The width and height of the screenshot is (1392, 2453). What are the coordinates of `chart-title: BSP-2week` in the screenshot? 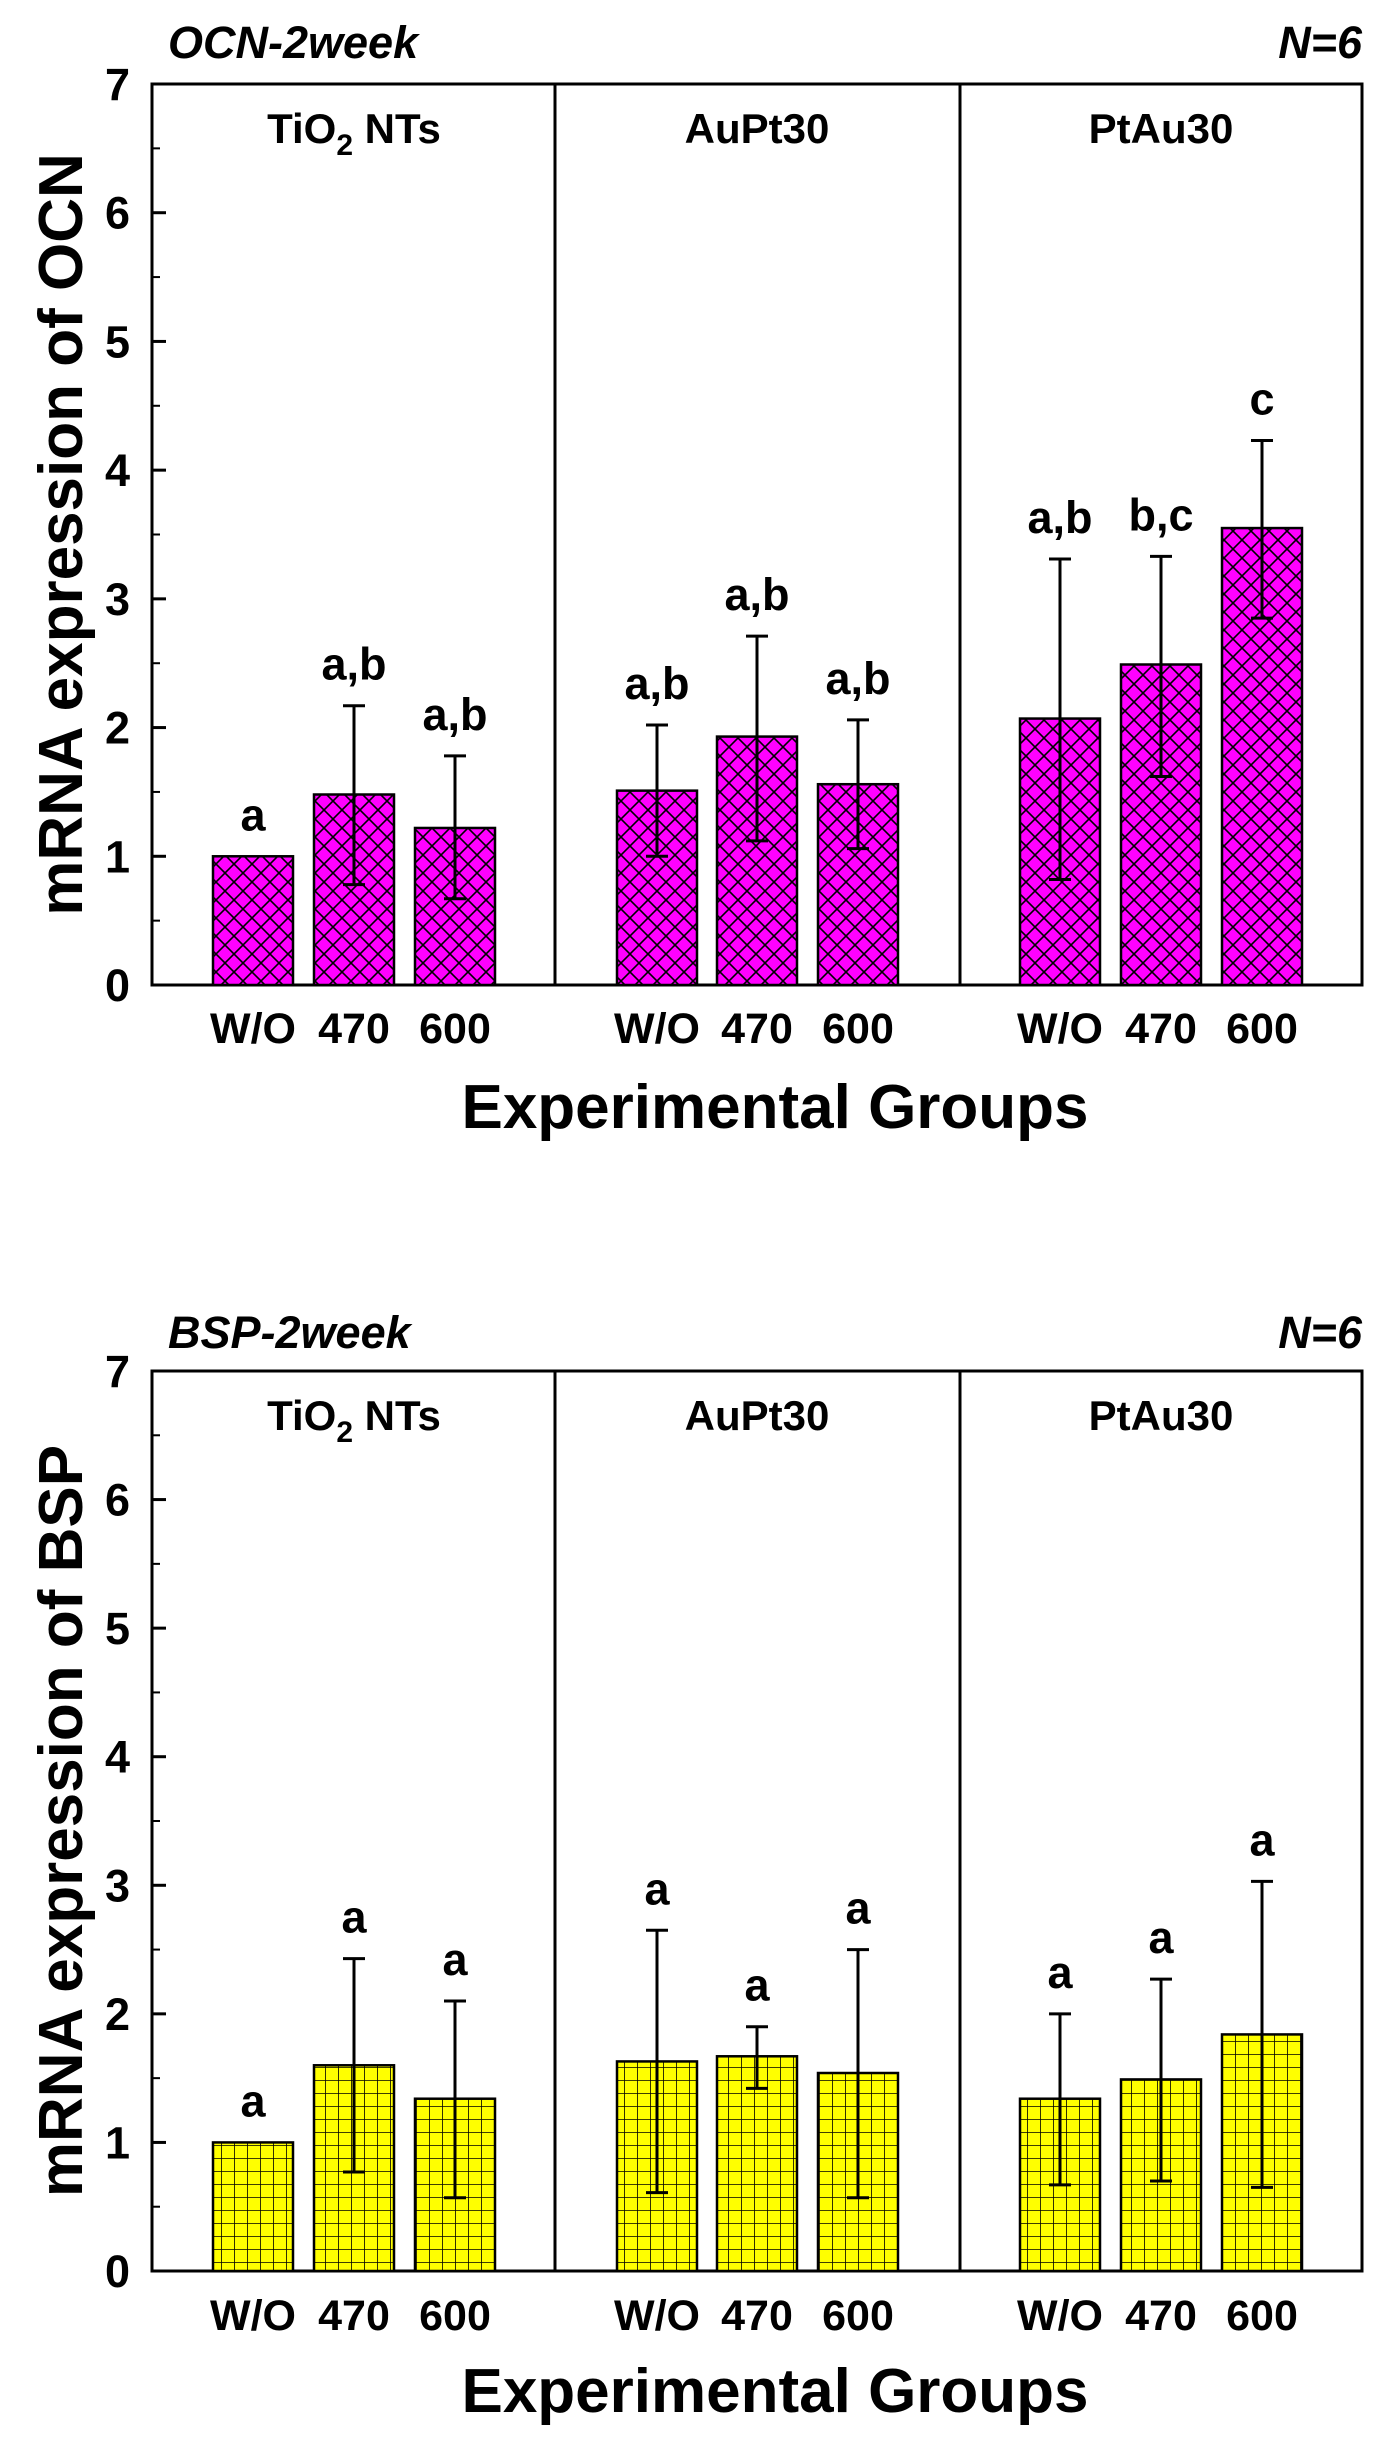 It's located at (290, 1332).